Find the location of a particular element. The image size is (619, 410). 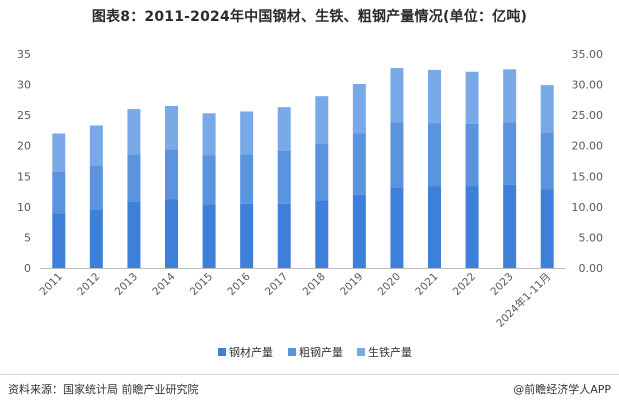

legend-swatch-pig-iron is located at coordinates (361, 352).